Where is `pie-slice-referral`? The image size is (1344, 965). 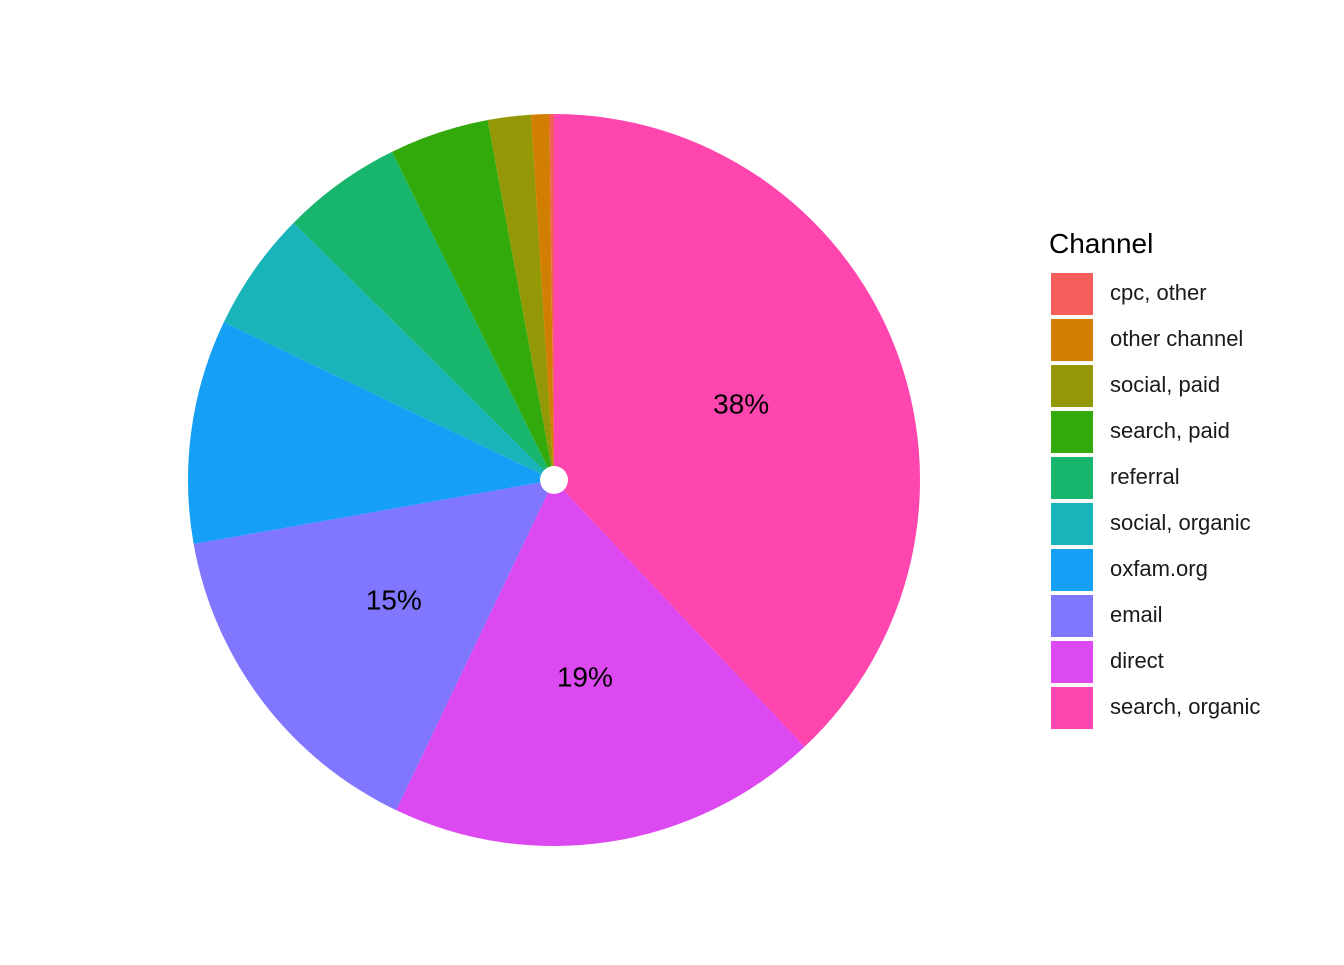 pie-slice-referral is located at coordinates (423, 315).